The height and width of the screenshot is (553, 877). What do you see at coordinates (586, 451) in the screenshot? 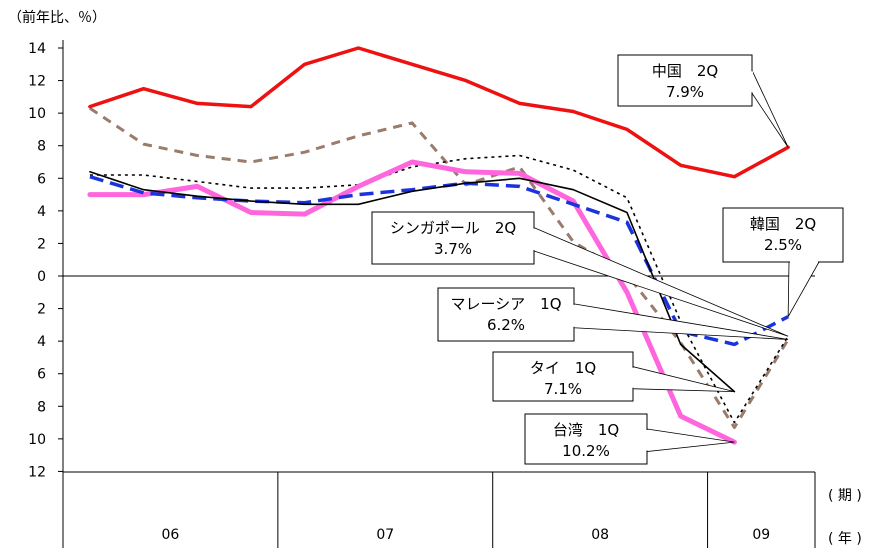
I see `callout-value: 10.2%` at bounding box center [586, 451].